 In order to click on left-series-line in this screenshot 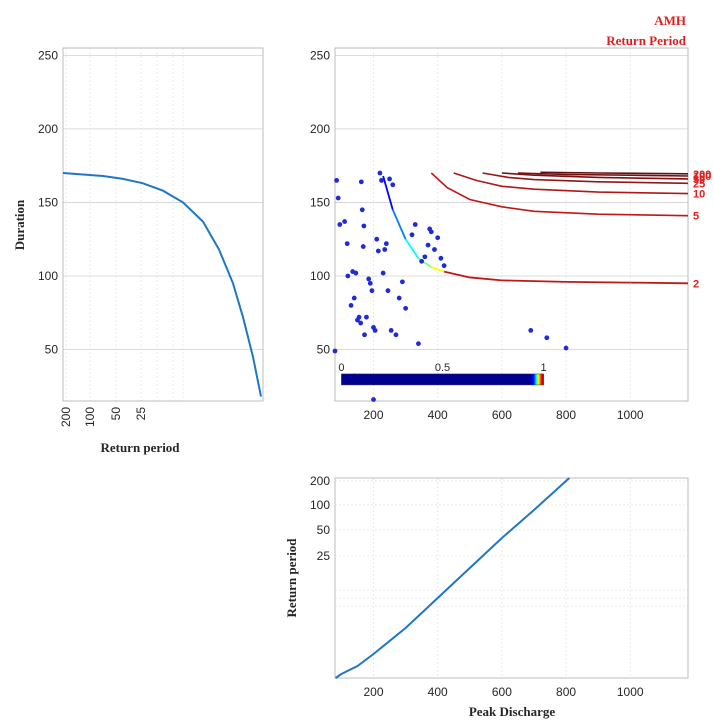, I will do `click(162, 284)`.